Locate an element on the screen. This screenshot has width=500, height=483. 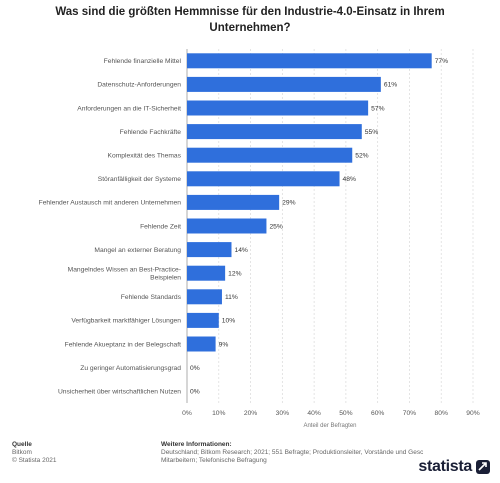
category-label: Zu geringer Automatisierungsgrad is located at coordinates (130, 368).